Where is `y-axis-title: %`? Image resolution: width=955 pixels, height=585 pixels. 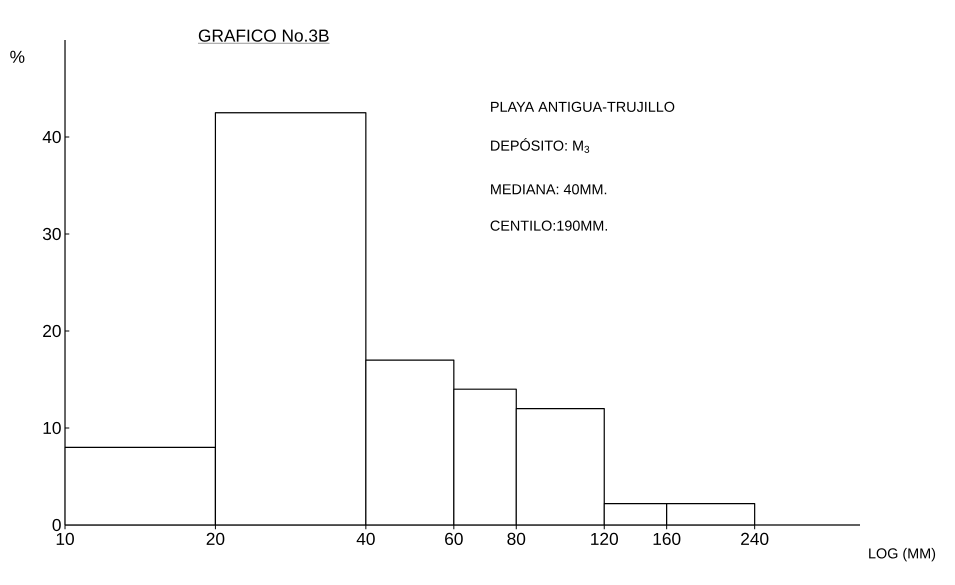
y-axis-title: % is located at coordinates (17, 56).